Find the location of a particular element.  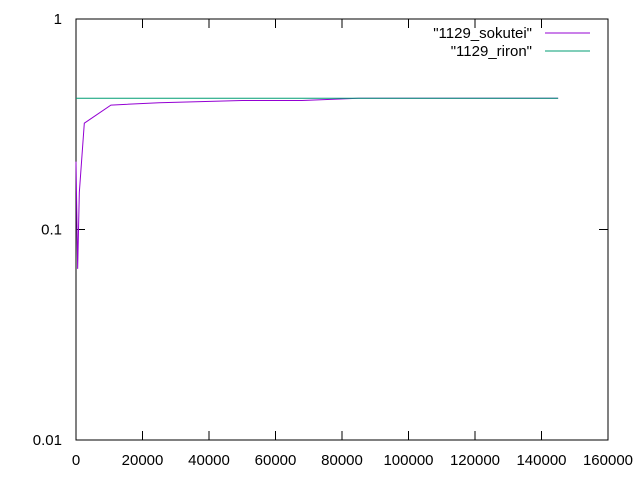

x-tick-label: 0 is located at coordinates (76, 460).